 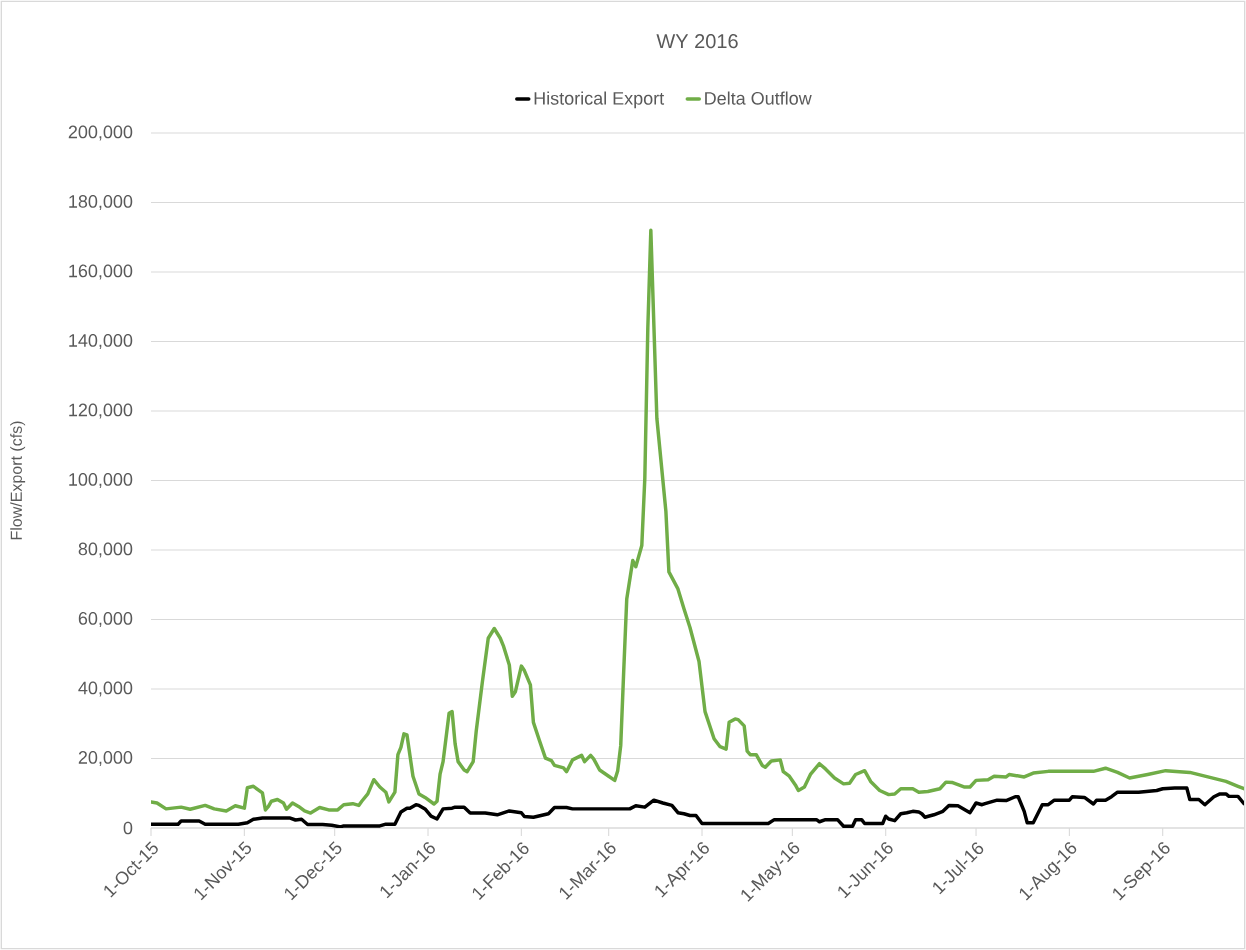 What do you see at coordinates (101, 272) in the screenshot?
I see `y-tick-label: 160,000` at bounding box center [101, 272].